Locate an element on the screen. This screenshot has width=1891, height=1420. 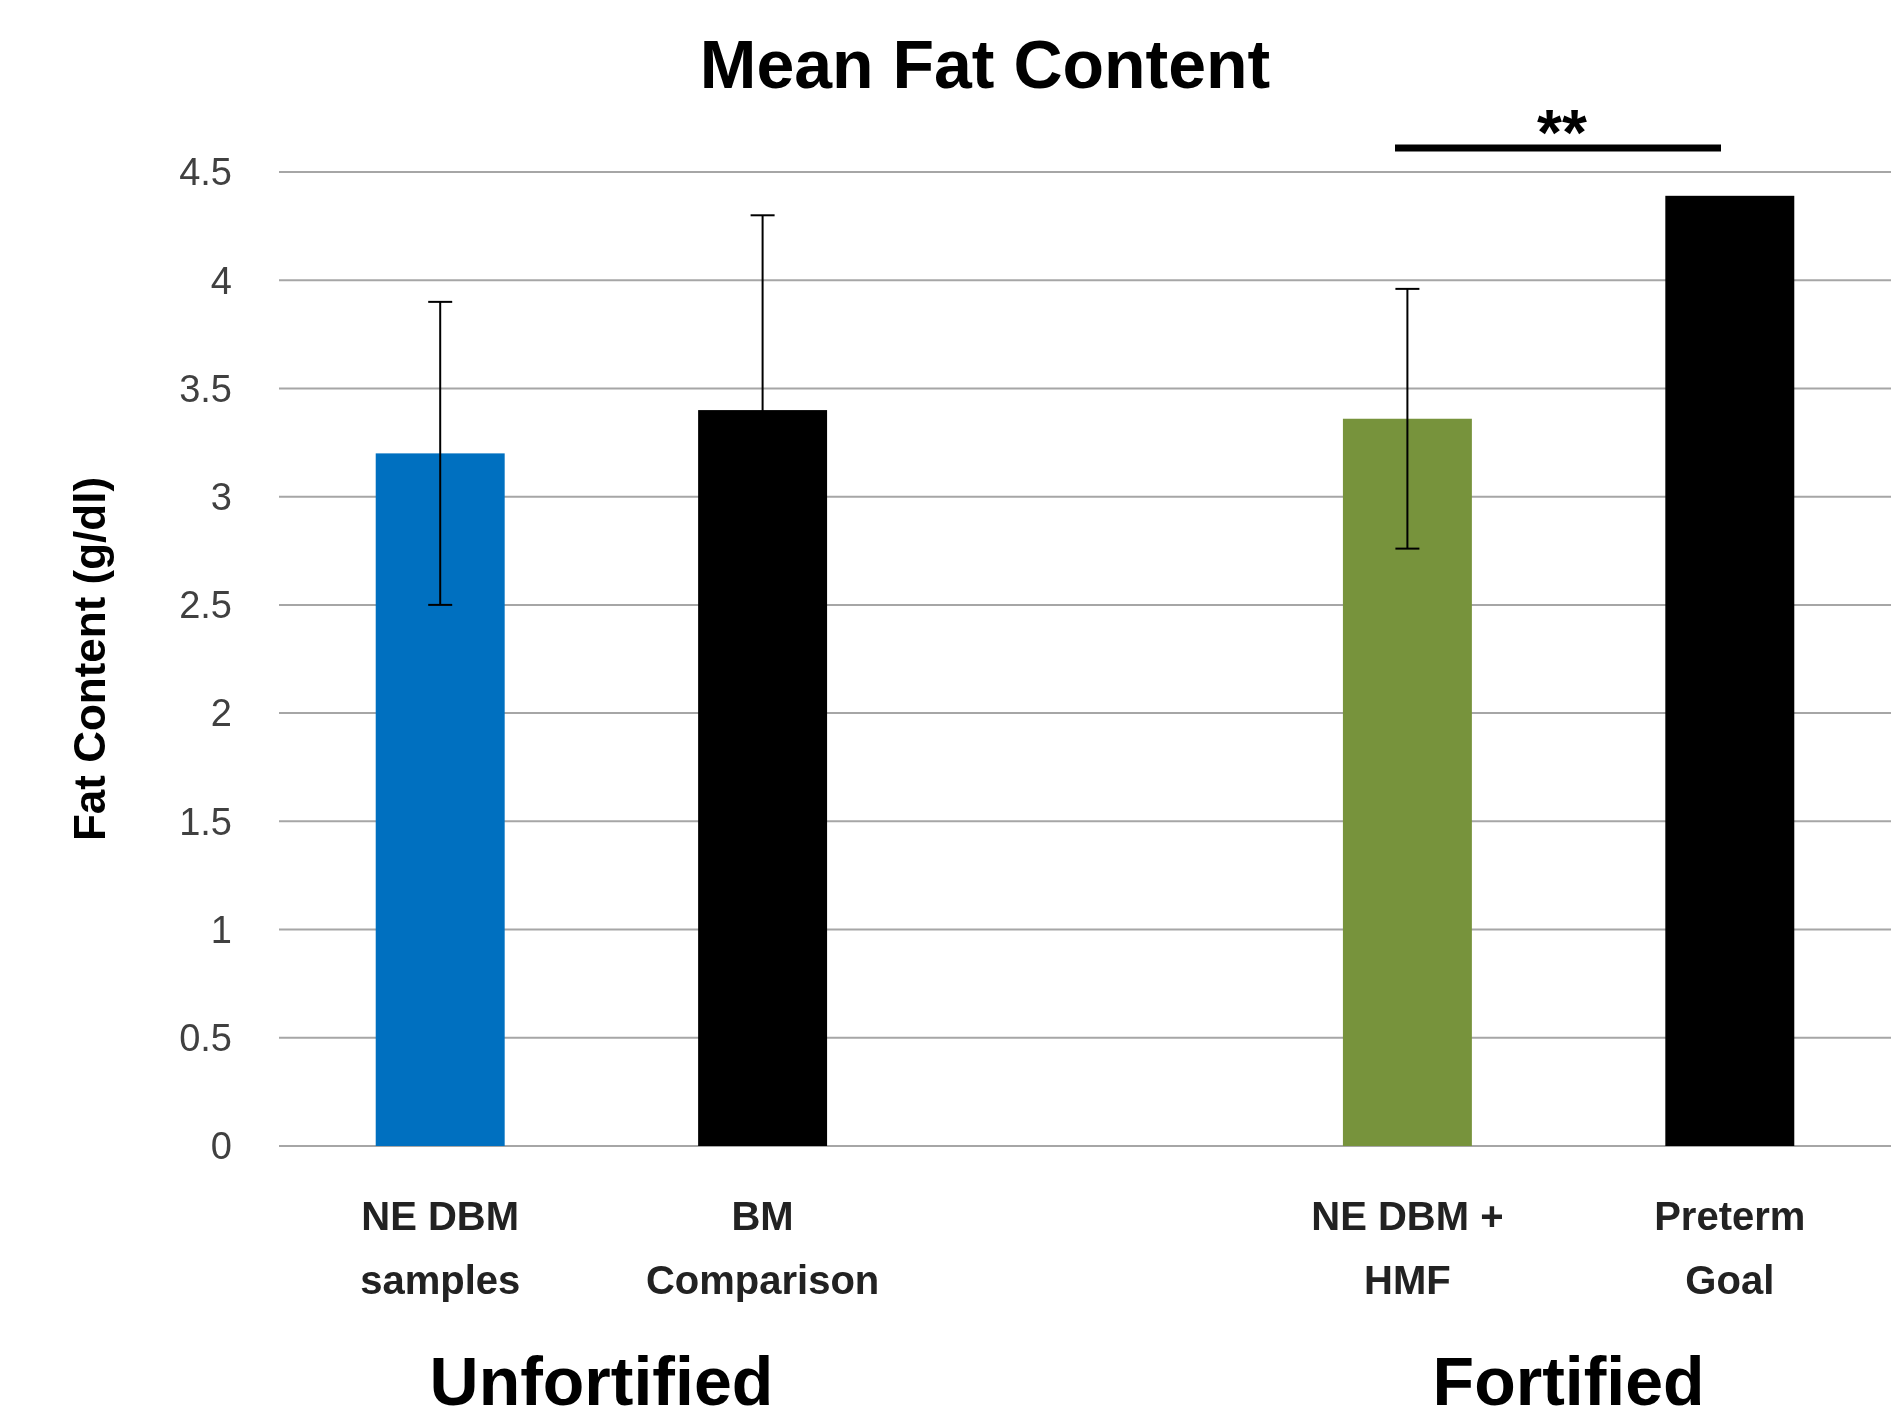
y-tick-label: 4 is located at coordinates (221, 280).